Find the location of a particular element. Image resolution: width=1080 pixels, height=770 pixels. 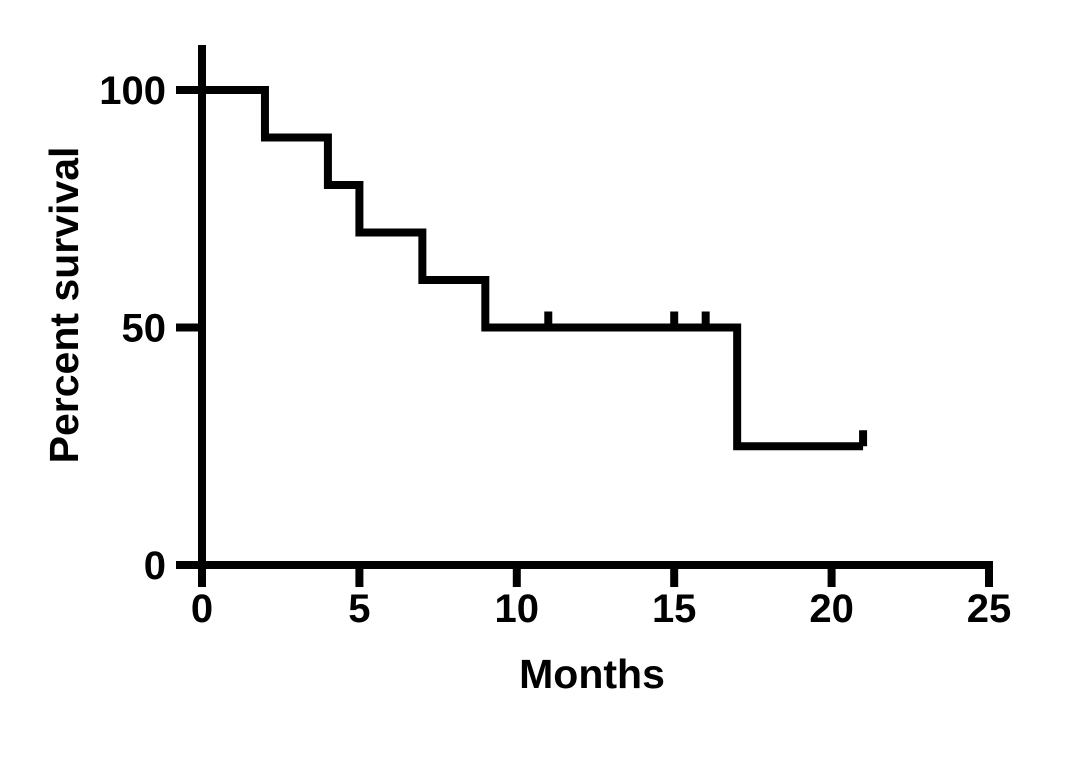

censor-marks is located at coordinates (706, 379).